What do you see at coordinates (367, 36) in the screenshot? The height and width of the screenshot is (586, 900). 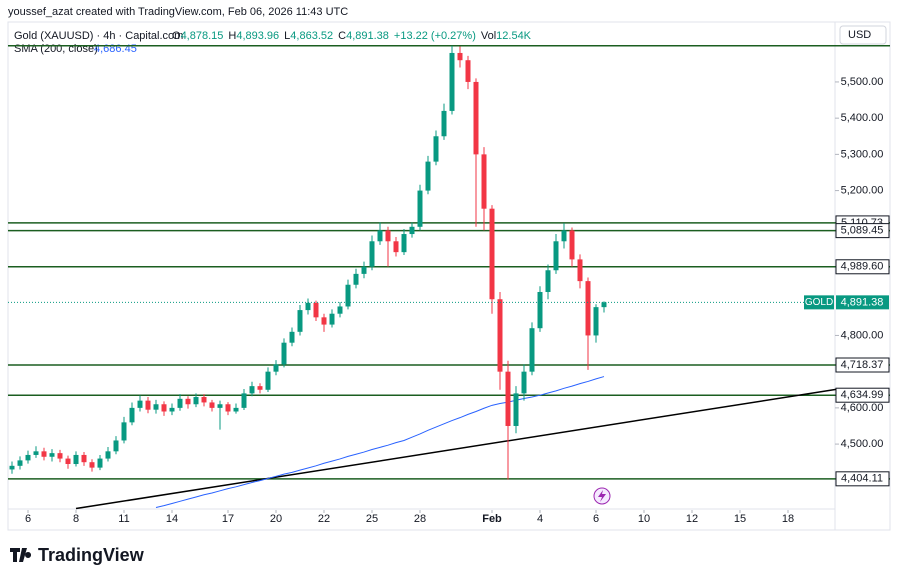 I see `ohlc-value: 4,891.38` at bounding box center [367, 36].